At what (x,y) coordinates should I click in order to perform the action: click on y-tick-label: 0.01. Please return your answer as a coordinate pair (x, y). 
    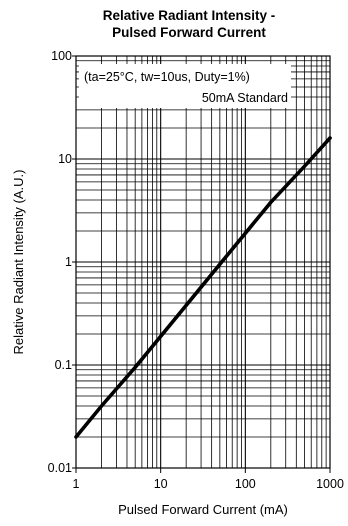
    Looking at the image, I should click on (60, 468).